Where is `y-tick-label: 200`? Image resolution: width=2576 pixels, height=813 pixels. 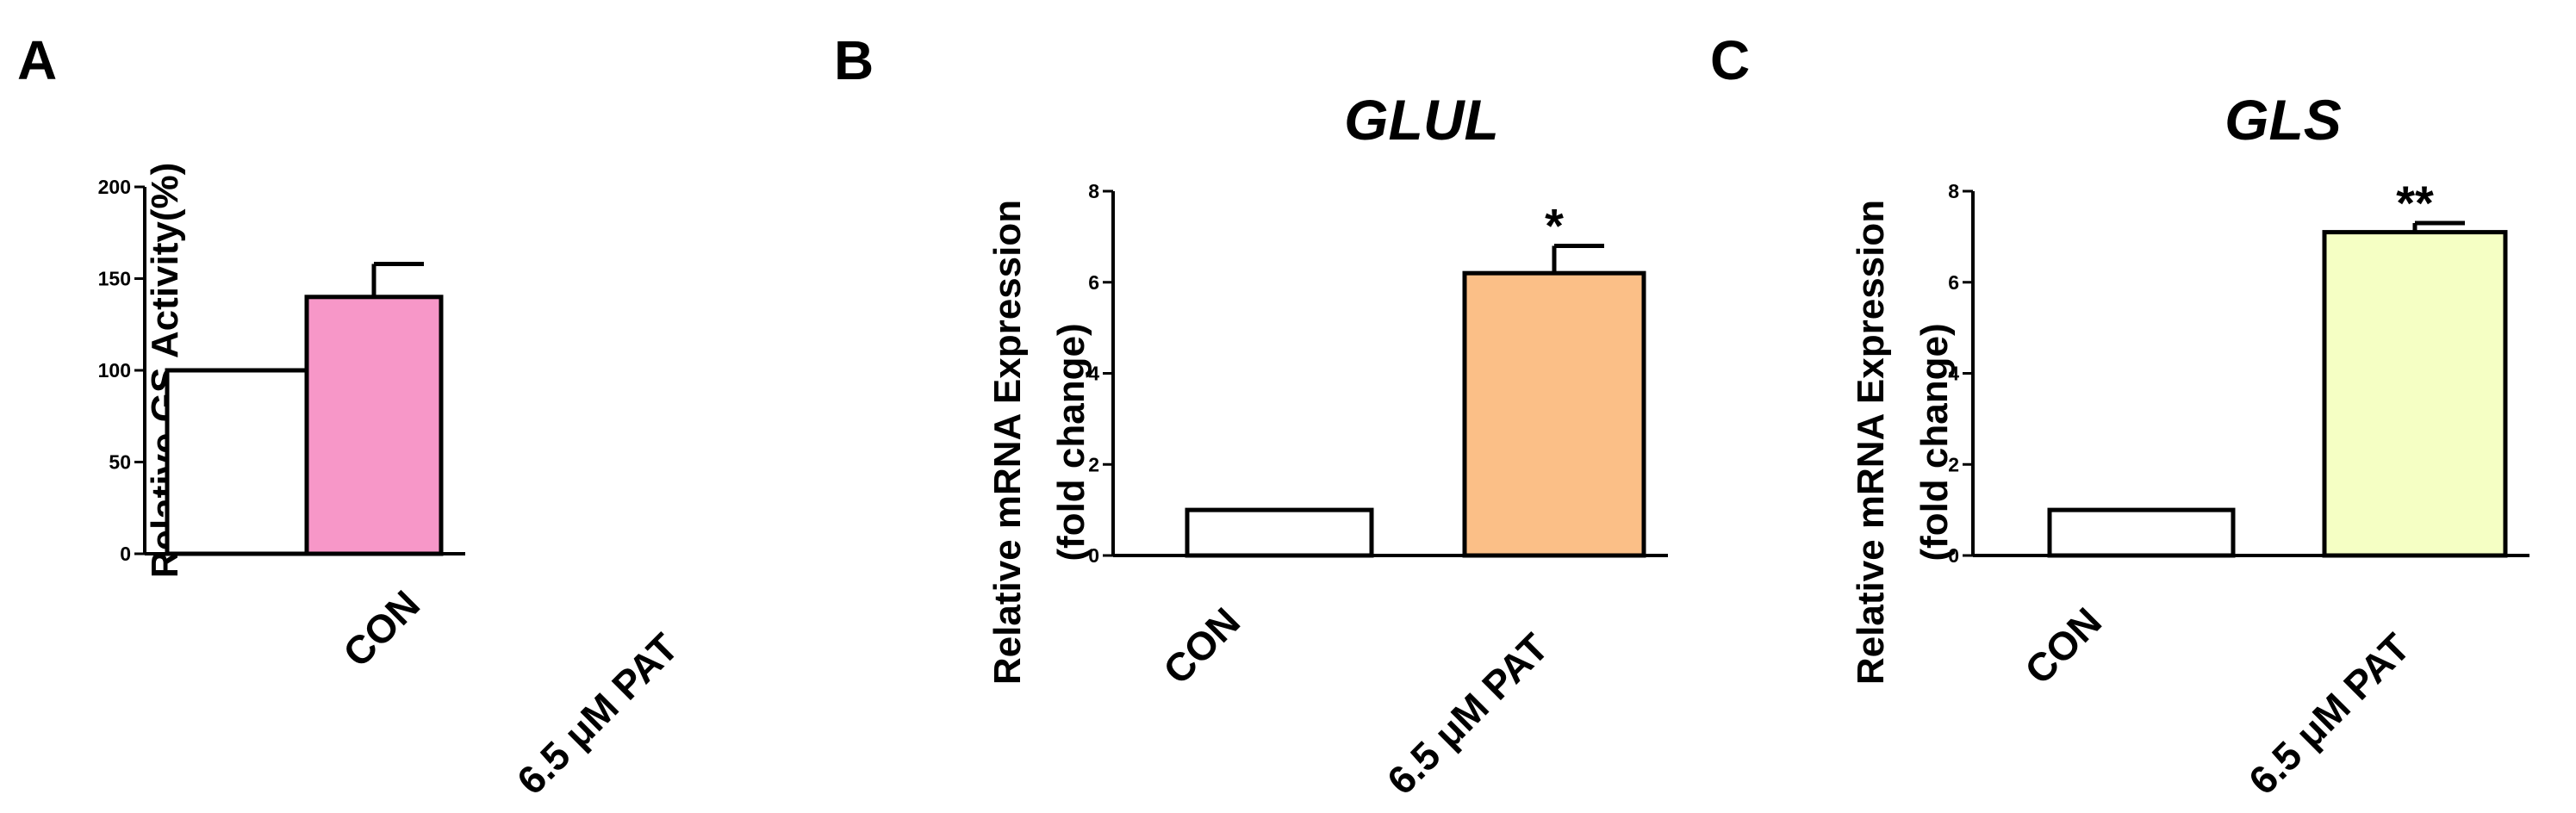
y-tick-label: 200 is located at coordinates (115, 187).